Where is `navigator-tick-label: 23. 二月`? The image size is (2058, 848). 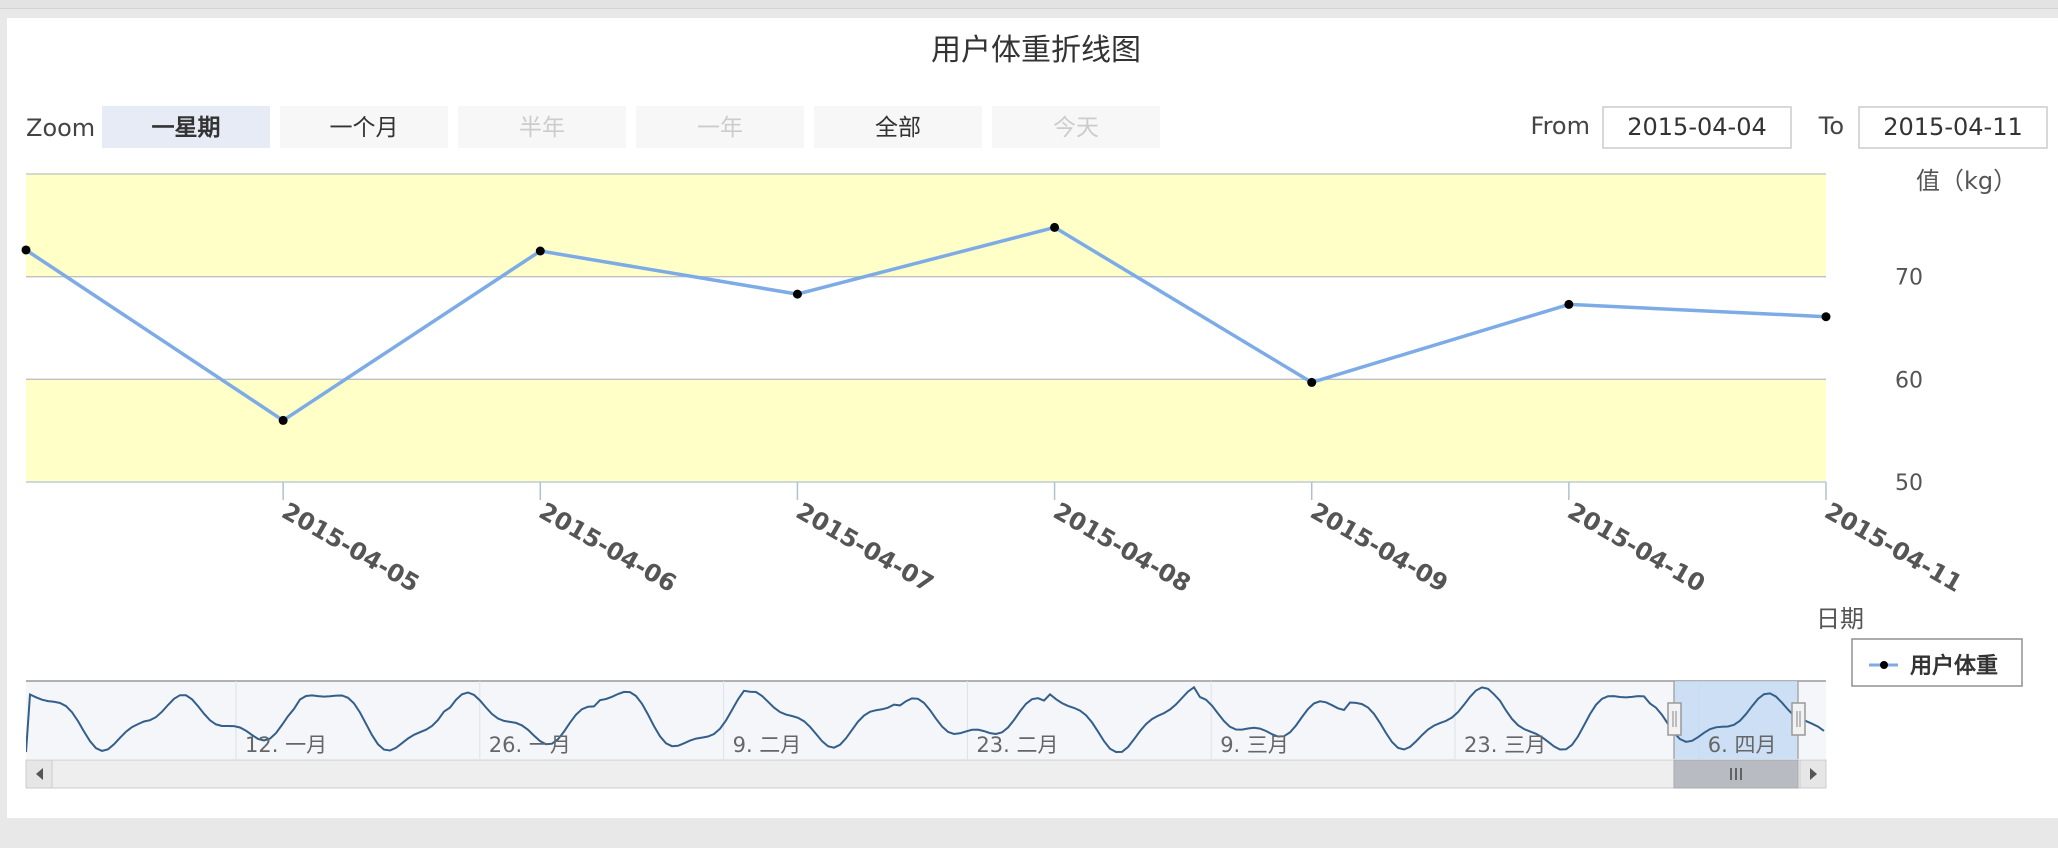 navigator-tick-label: 23. 二月 is located at coordinates (1017, 745).